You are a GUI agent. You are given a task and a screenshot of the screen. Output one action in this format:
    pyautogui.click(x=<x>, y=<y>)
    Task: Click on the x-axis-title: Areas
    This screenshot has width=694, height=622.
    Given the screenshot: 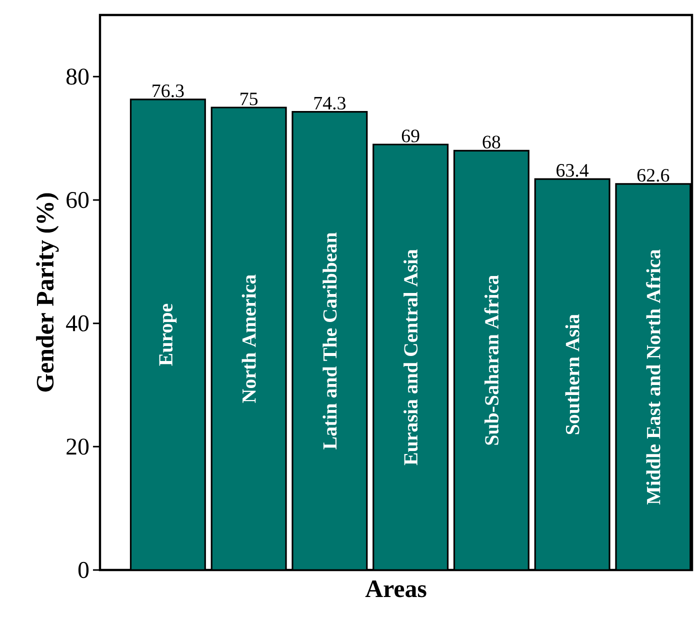 What is the action you would take?
    pyautogui.click(x=395, y=589)
    